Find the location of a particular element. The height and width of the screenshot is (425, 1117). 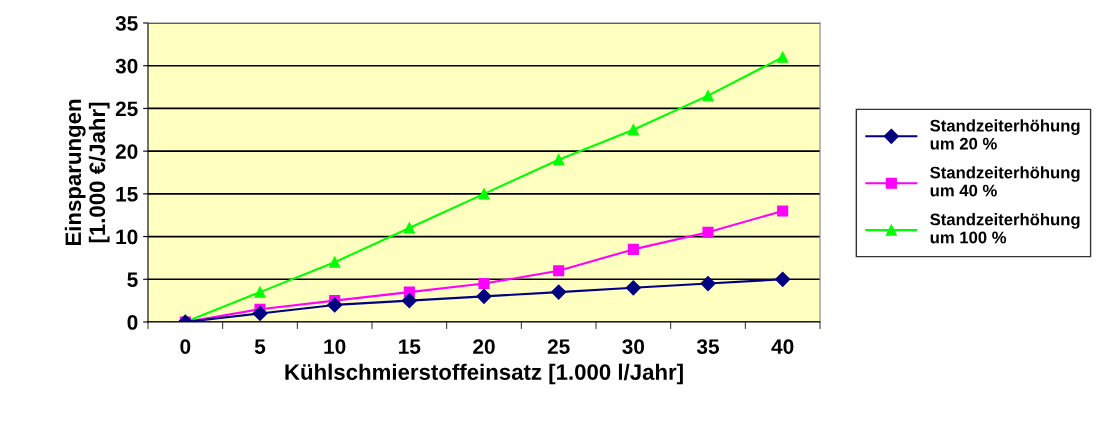

legend-label: Standzeiterhöhung um 40 % is located at coordinates (1005, 181).